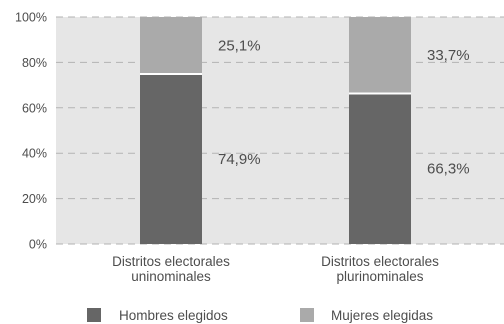 The image size is (504, 324). Describe the element at coordinates (34, 63) in the screenshot. I see `y-tick-label-80: 80%` at that location.